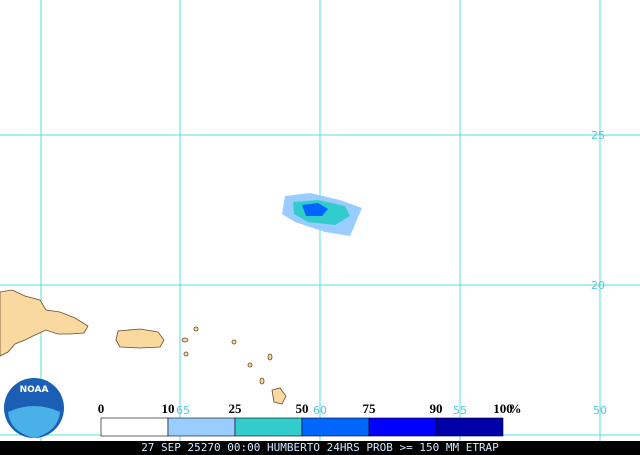  I want to click on legend-unit: %, so click(515, 408).